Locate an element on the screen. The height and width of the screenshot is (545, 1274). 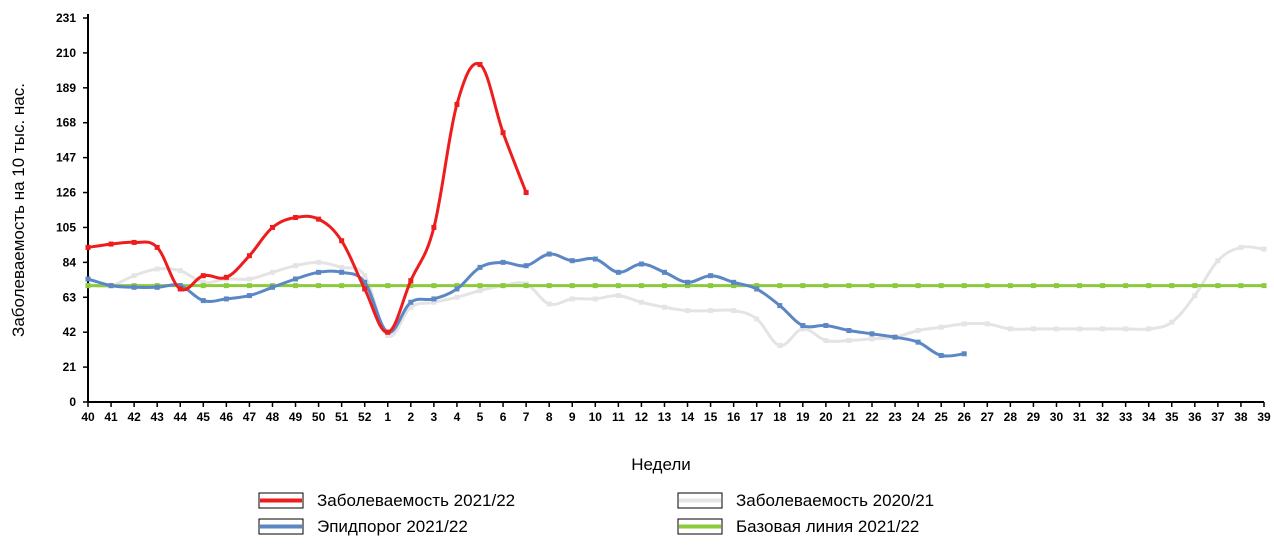
x-tick-label: 48 is located at coordinates (273, 417).